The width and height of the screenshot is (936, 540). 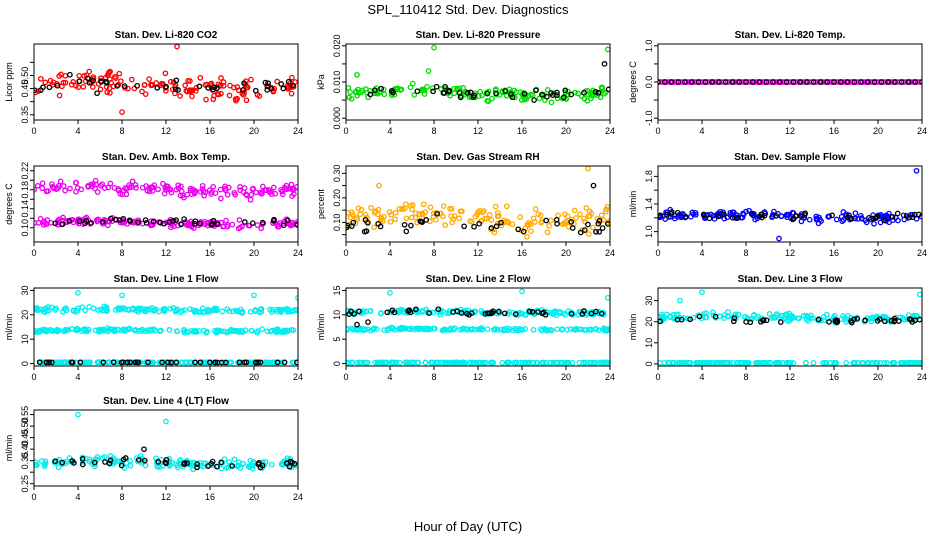 What do you see at coordinates (337, 315) in the screenshot?
I see `y-tick-label: 10` at bounding box center [337, 315].